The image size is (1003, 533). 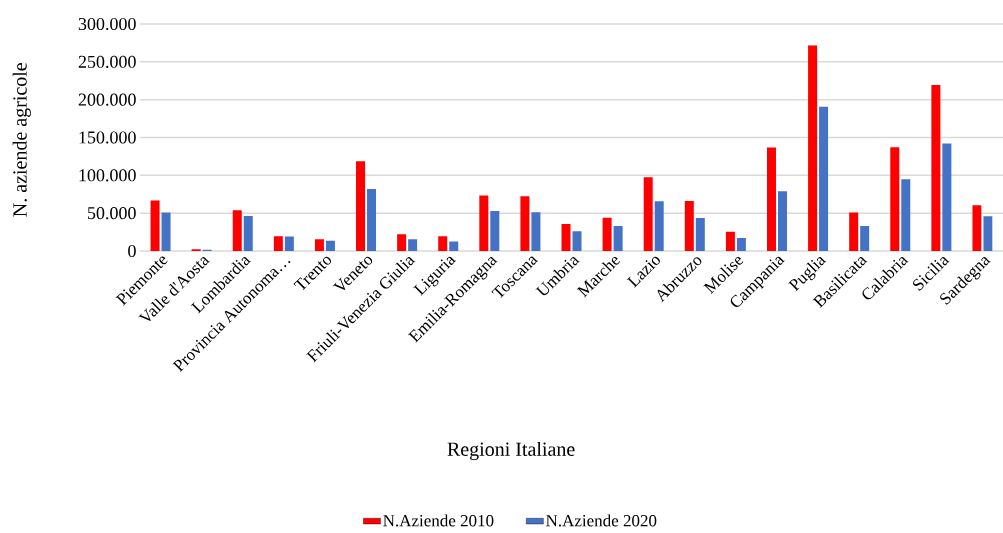 What do you see at coordinates (438, 520) in the screenshot?
I see `legend-label: N.Aziende 2010` at bounding box center [438, 520].